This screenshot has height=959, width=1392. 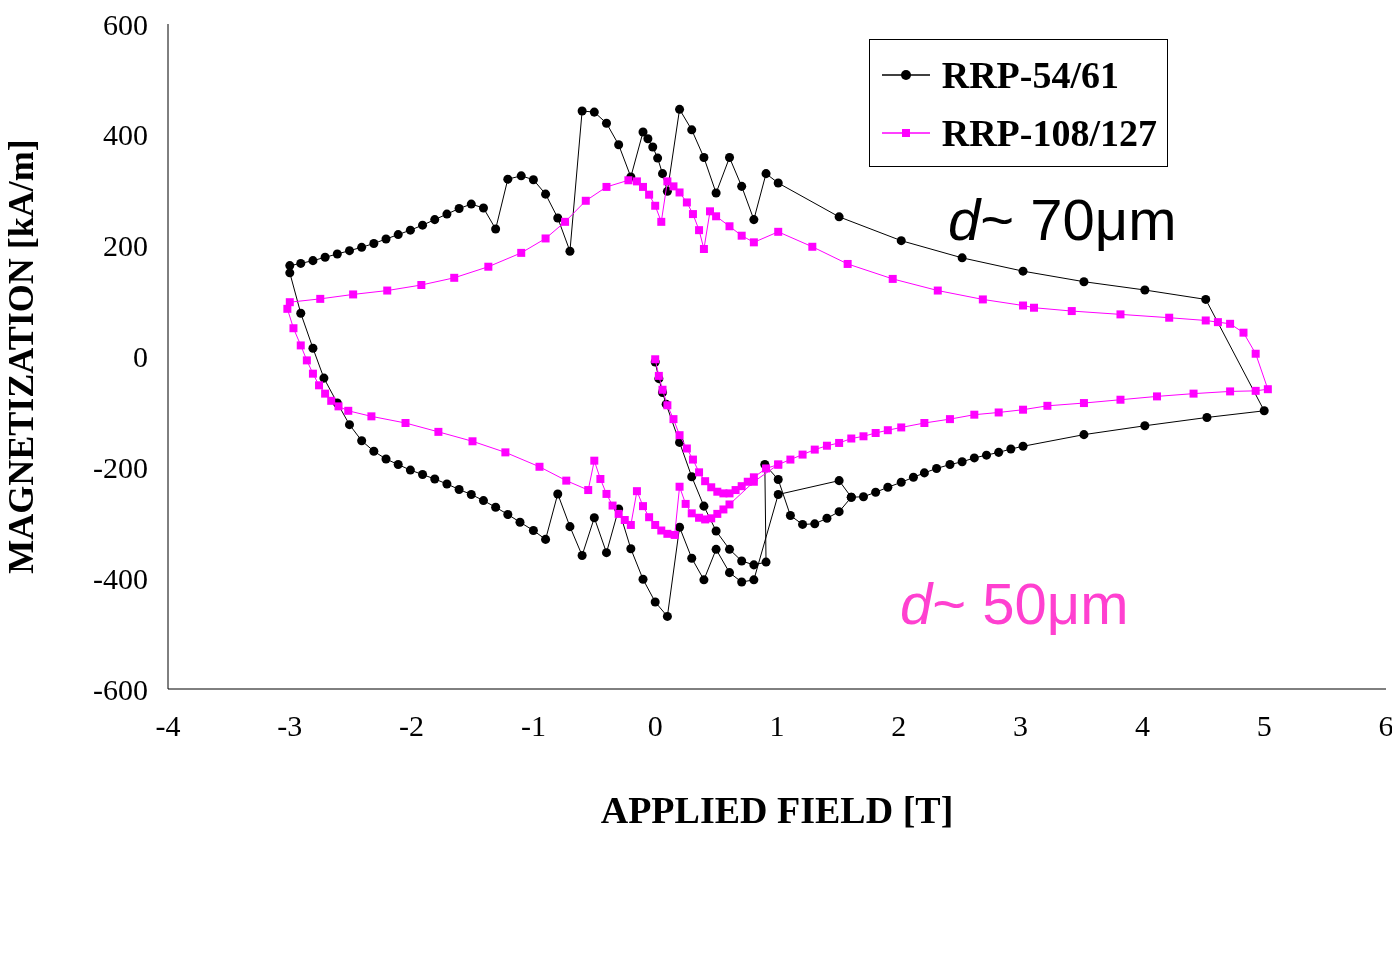 What do you see at coordinates (140, 357) in the screenshot?
I see `y-tick-label: 0` at bounding box center [140, 357].